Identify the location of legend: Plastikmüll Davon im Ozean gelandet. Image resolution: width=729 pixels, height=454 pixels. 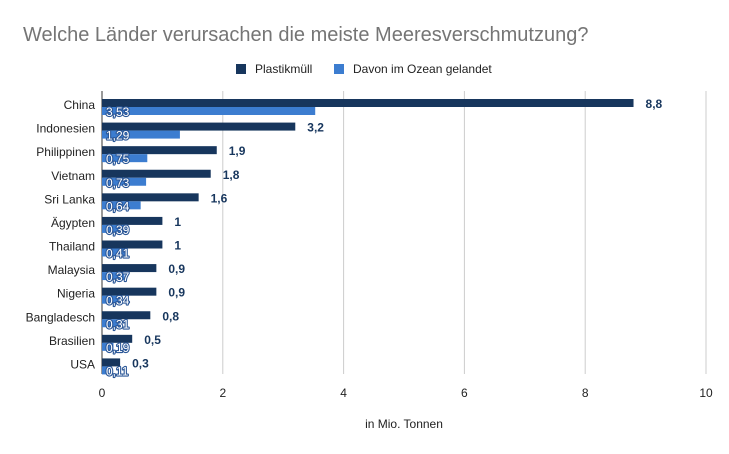
(364, 69).